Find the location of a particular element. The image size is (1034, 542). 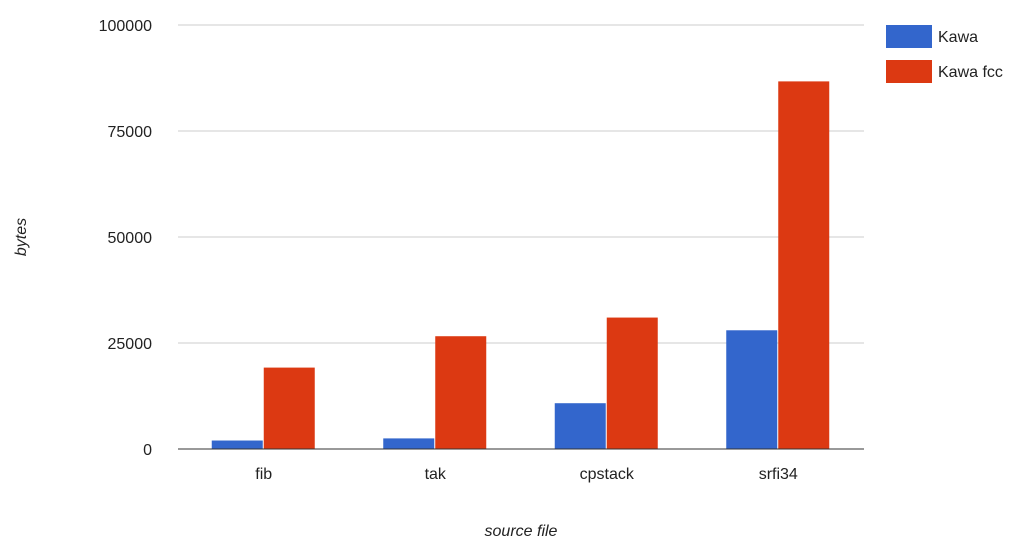

y-axis-title: bytes is located at coordinates (21, 237).